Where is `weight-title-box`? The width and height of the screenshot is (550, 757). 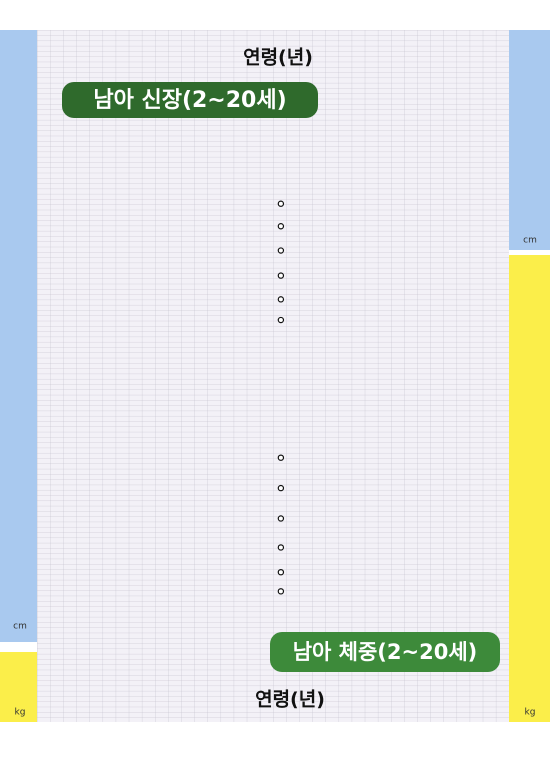 weight-title-box is located at coordinates (385, 652).